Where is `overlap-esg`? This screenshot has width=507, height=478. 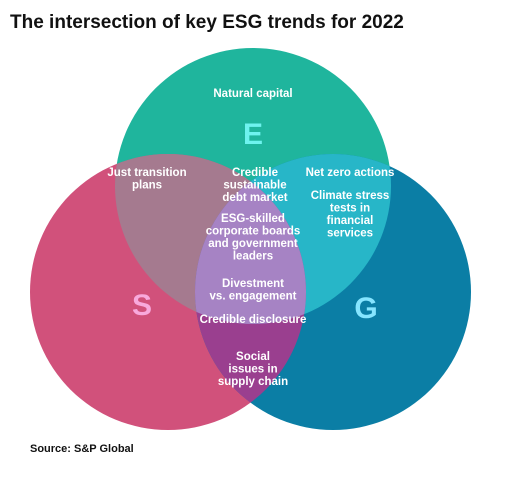 overlap-esg is located at coordinates (250, 239).